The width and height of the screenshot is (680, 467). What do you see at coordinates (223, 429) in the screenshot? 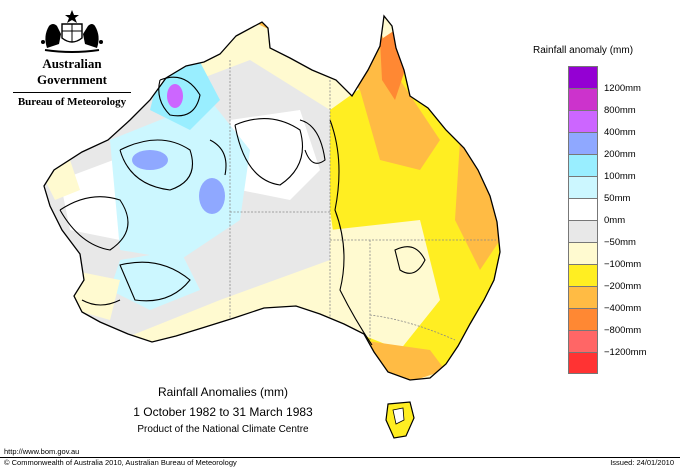
I see `map-product-note: Product of the National Climate Centre` at bounding box center [223, 429].